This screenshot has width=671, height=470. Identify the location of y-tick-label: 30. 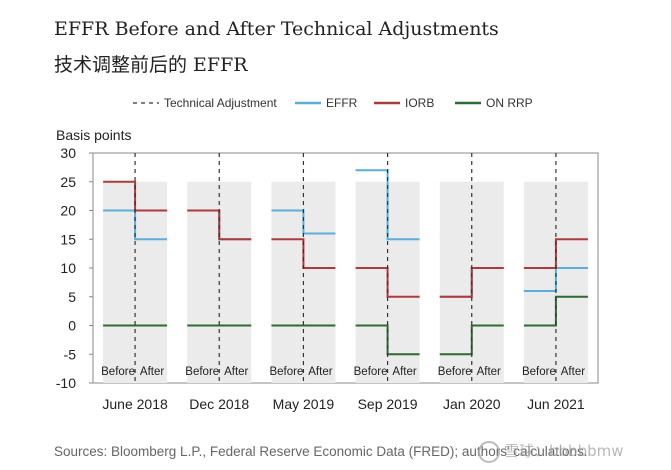
(68, 153).